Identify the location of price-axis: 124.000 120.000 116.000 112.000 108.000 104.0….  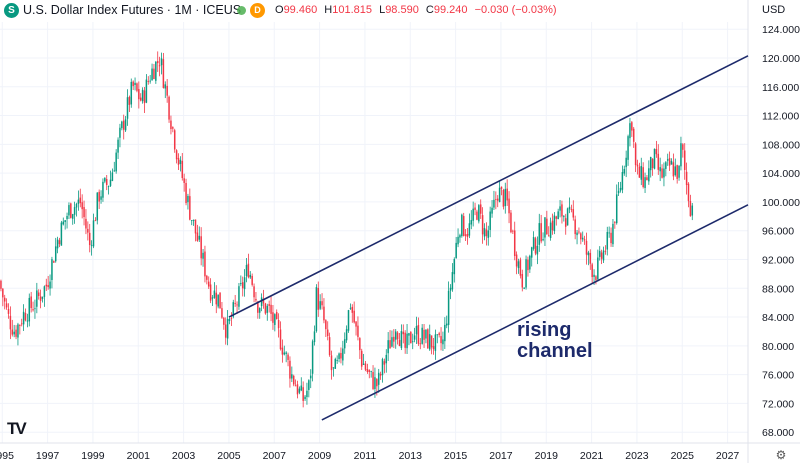
(781, 231).